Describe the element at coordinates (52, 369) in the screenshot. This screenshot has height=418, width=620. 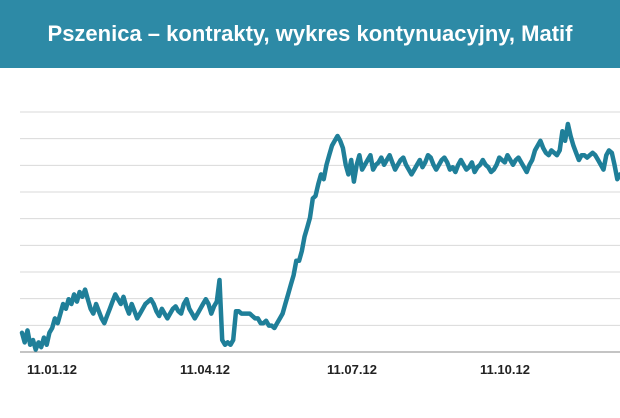
I see `x-tick-label: 11.01.12` at that location.